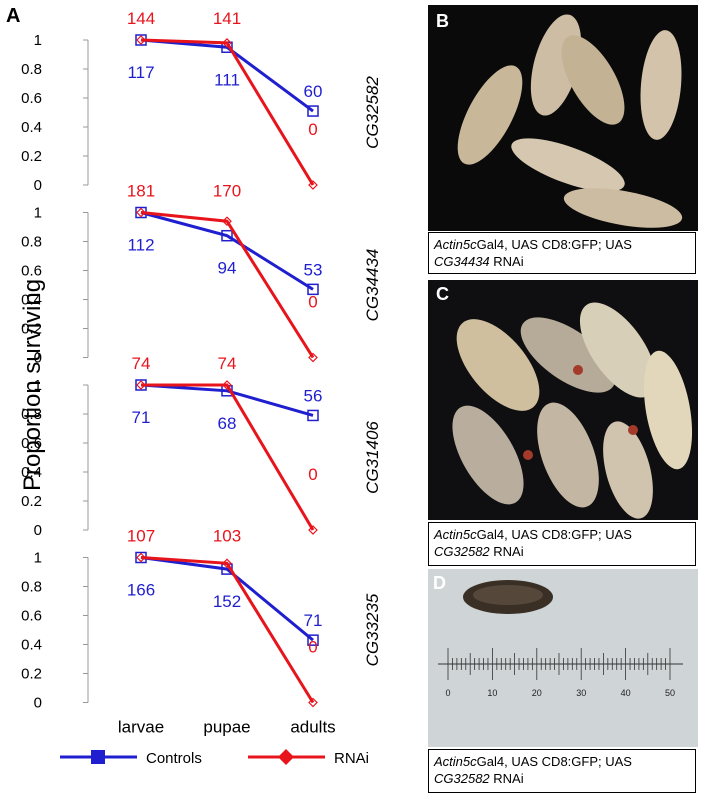 The height and width of the screenshot is (800, 706). I want to click on subplot-CG31406: 0 0.2 0.4 0.6 0.8 1 CG31406 71 68 56 74 74 0, so click(201, 446).